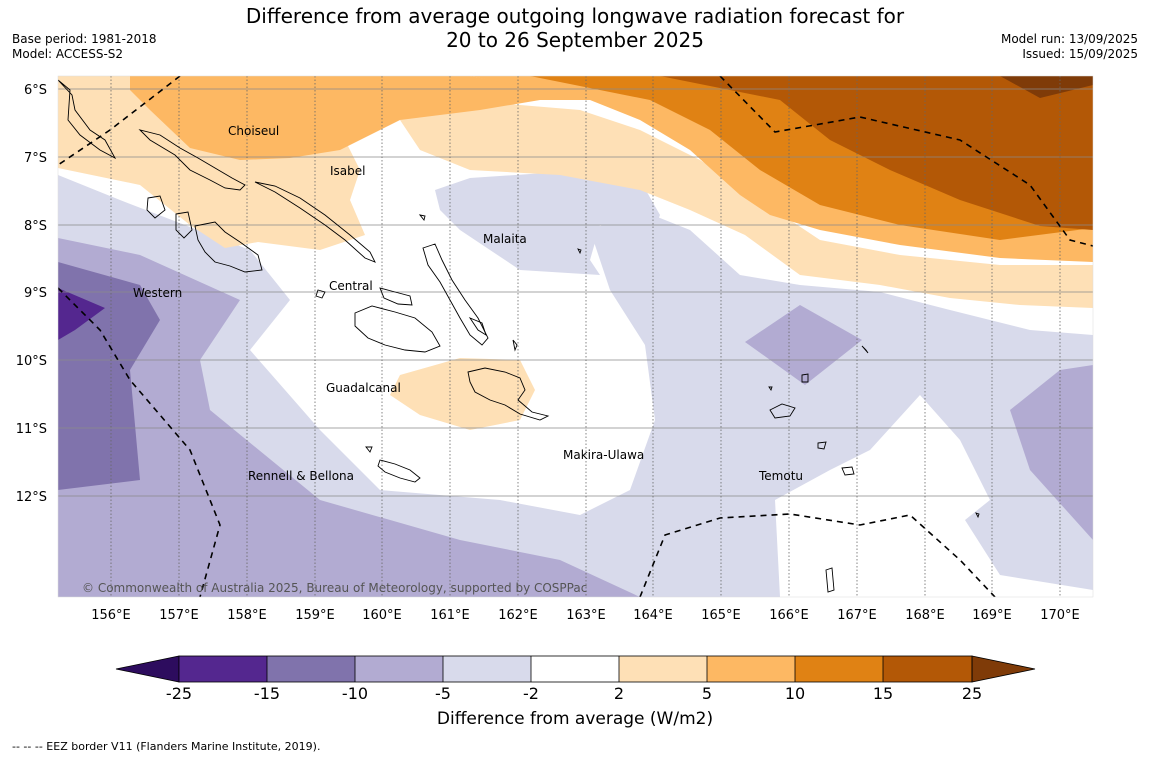 This screenshot has width=1150, height=758. Describe the element at coordinates (603, 455) in the screenshot. I see `province-label-makira-ulawa: Makira-Ulawa` at that location.